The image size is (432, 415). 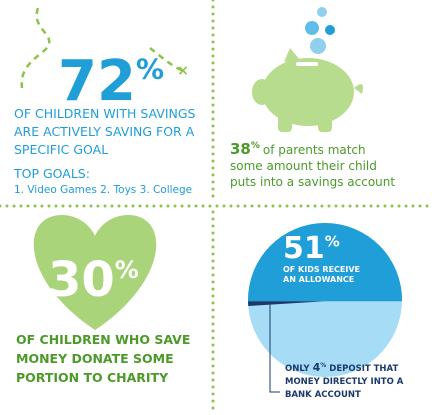 What do you see at coordinates (101, 48) in the screenshot?
I see `dashed-path` at bounding box center [101, 48].